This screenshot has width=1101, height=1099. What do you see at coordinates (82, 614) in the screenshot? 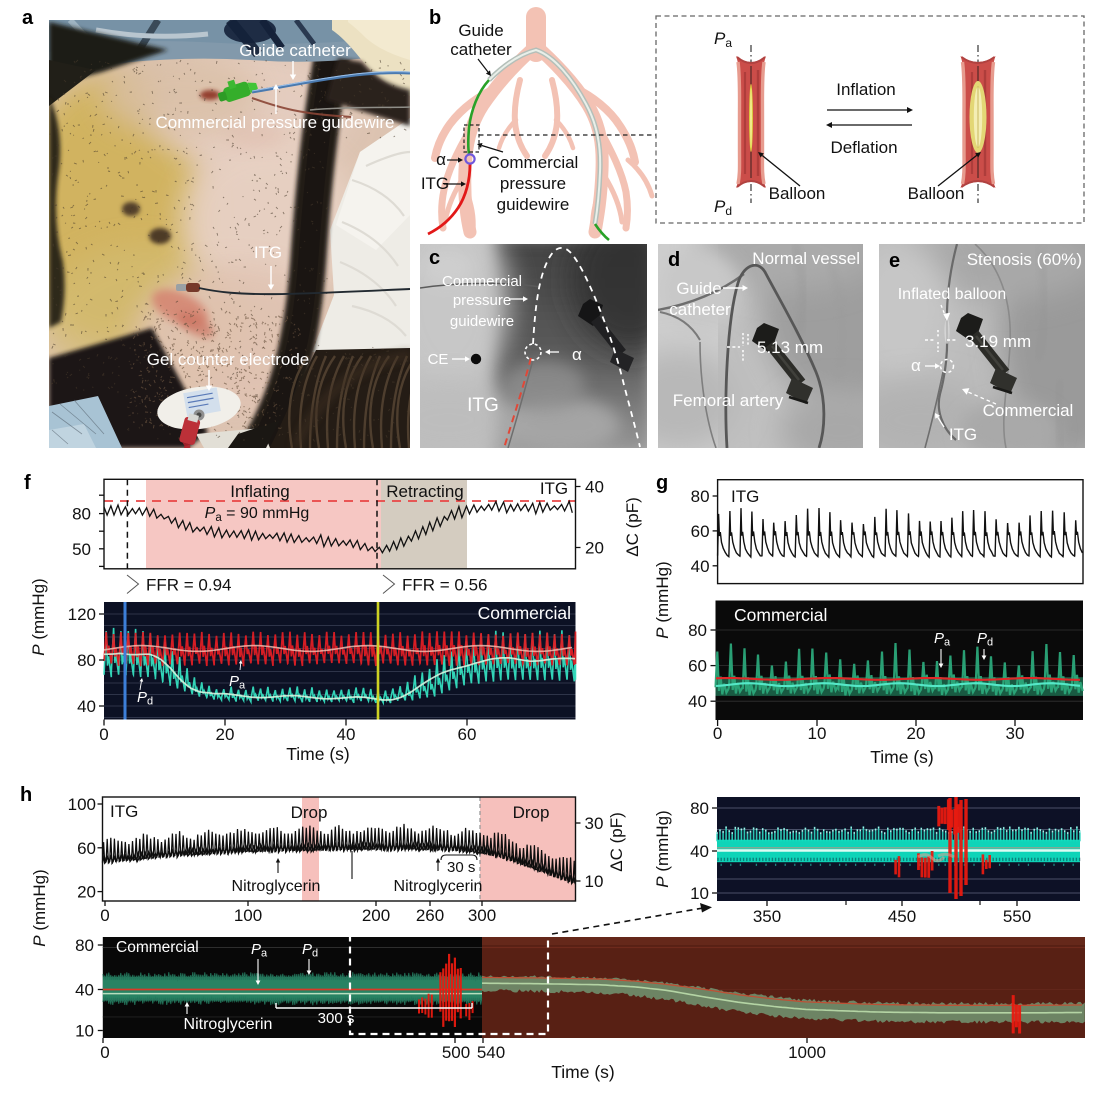
I see `svg-text: 120` at bounding box center [82, 614].